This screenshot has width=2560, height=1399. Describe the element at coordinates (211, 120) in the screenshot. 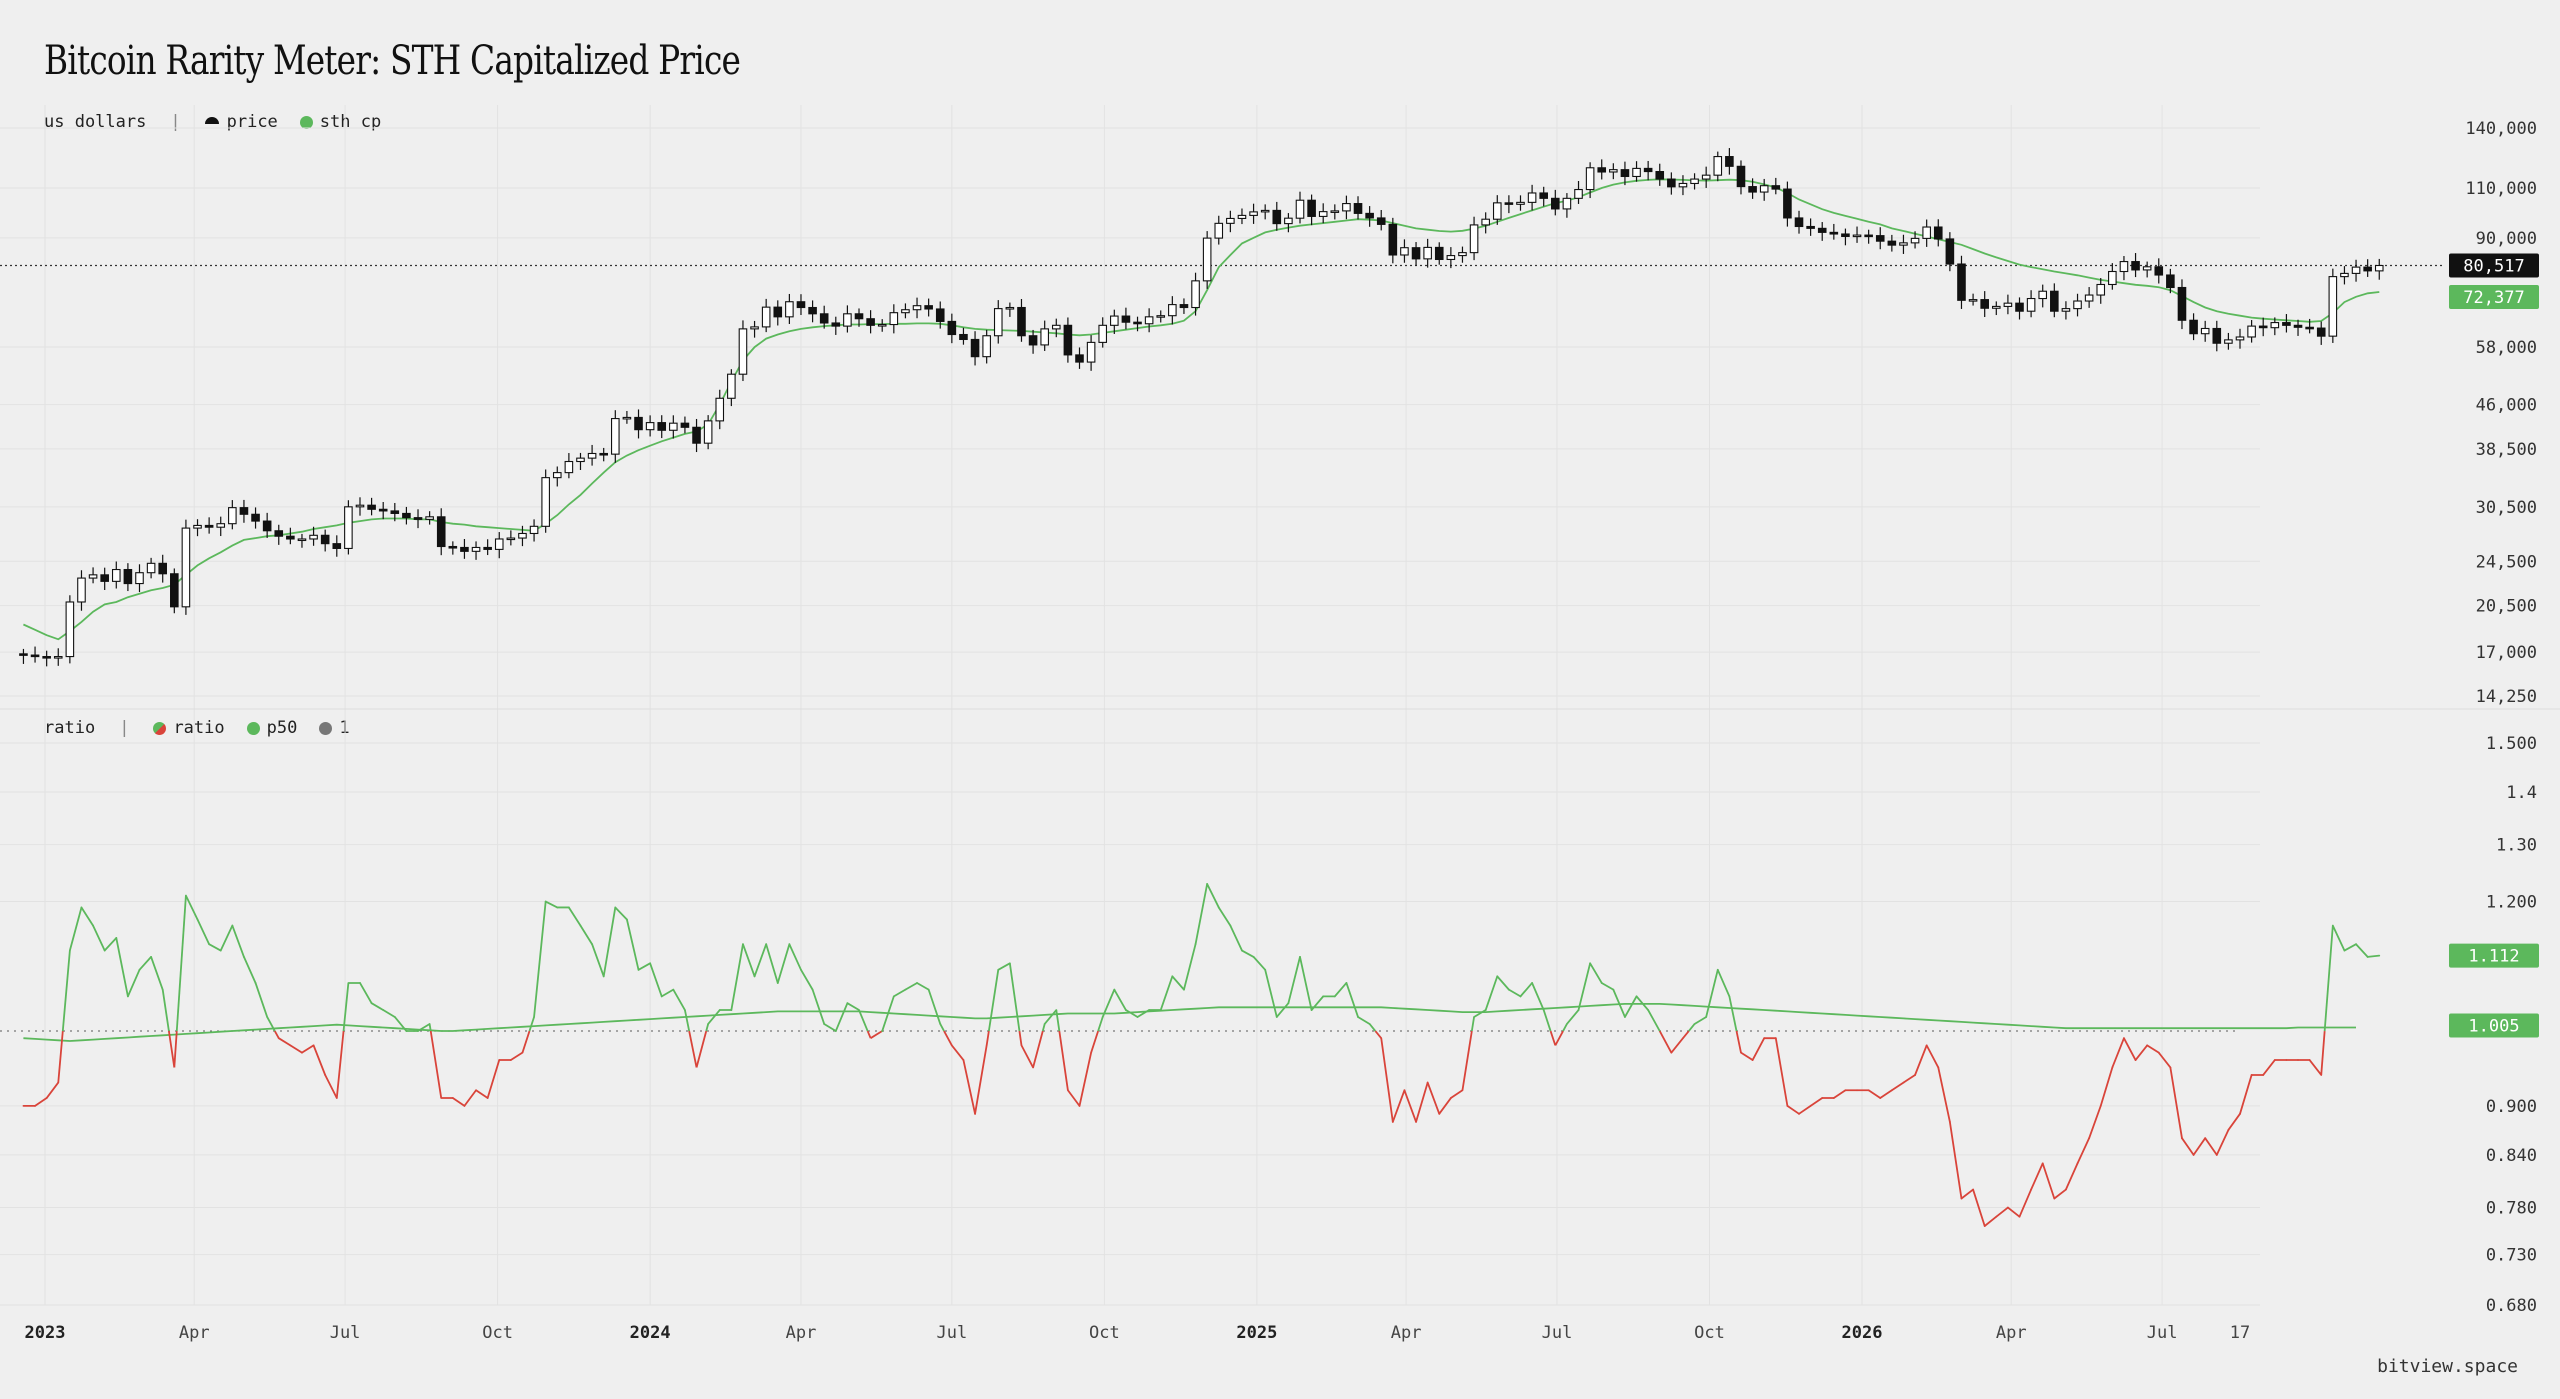

I see `half-circle-icon` at that location.